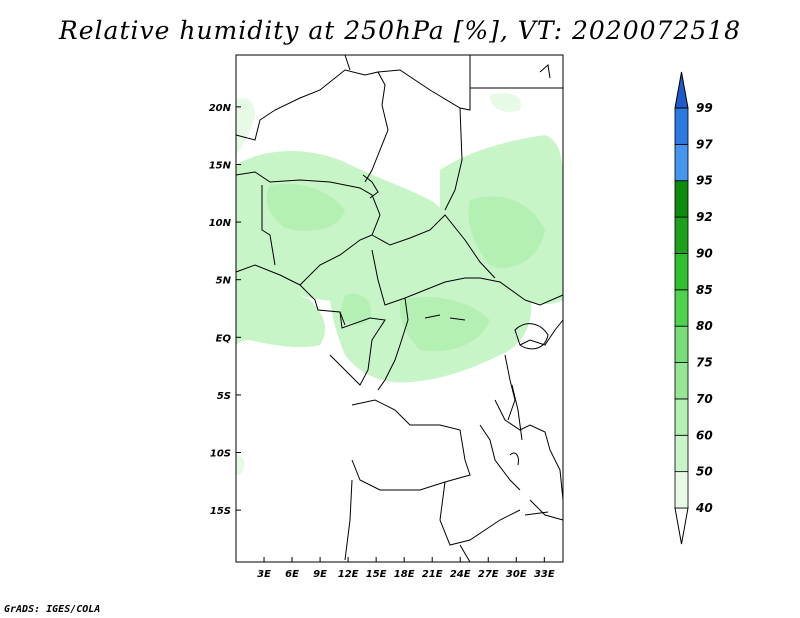  Describe the element at coordinates (220, 223) in the screenshot. I see `lat-tick-label: 10N` at that location.